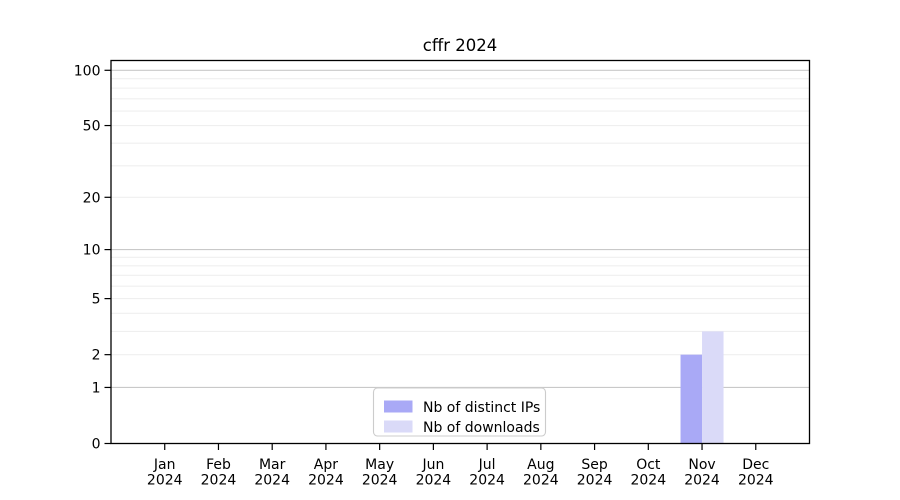 The width and height of the screenshot is (900, 500). I want to click on legend-swatch-downloads, so click(398, 426).